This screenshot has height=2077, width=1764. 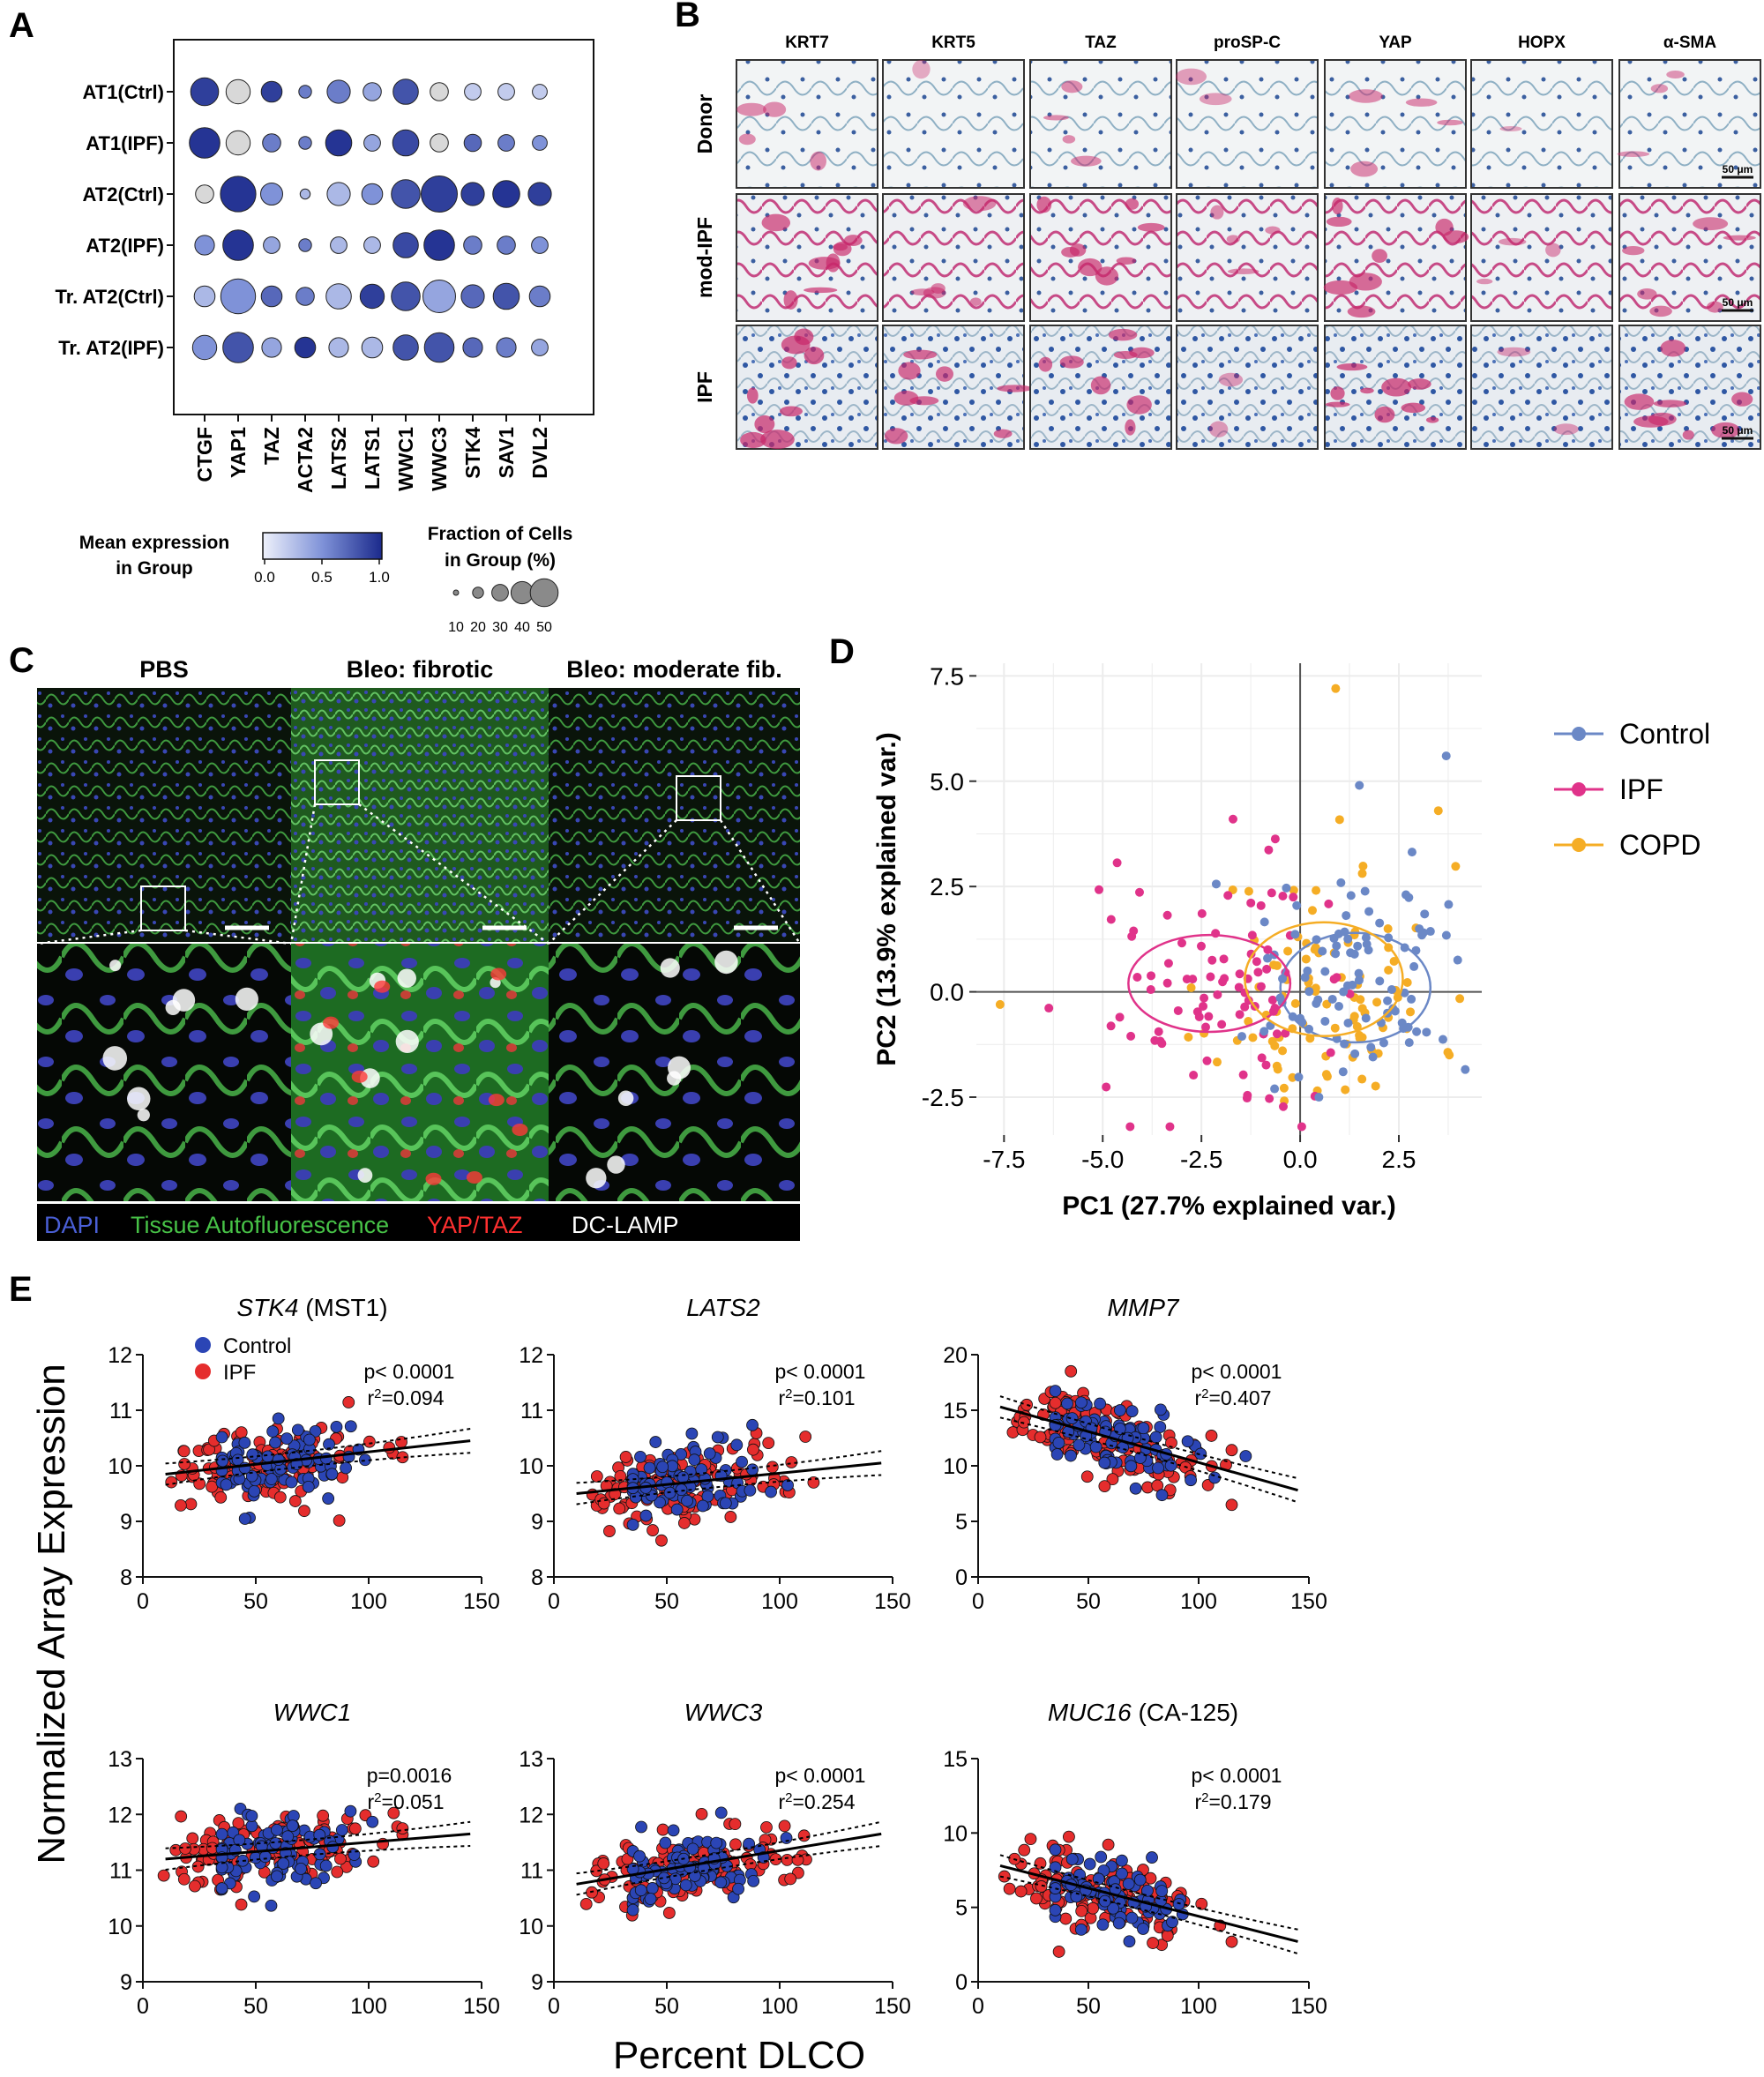 What do you see at coordinates (322, 572) in the screenshot?
I see `colorbar-ticks: 0.0 0.5 1.0` at bounding box center [322, 572].